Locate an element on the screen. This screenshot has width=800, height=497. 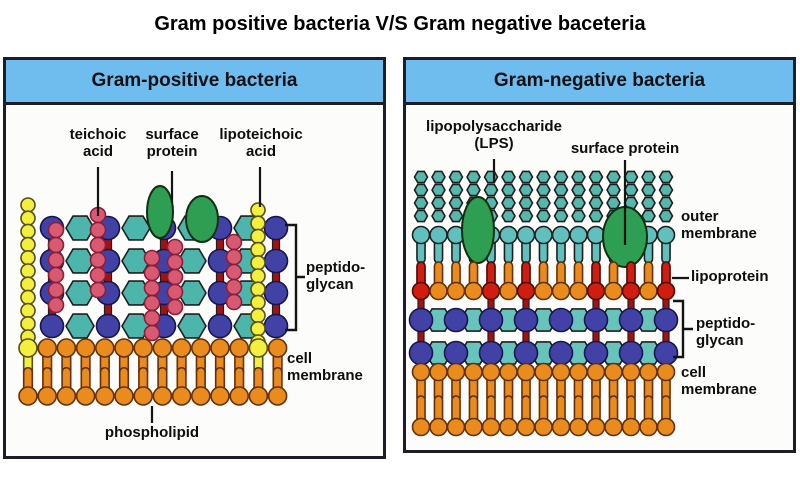
peptidoglycan-layer-right is located at coordinates (543, 336).